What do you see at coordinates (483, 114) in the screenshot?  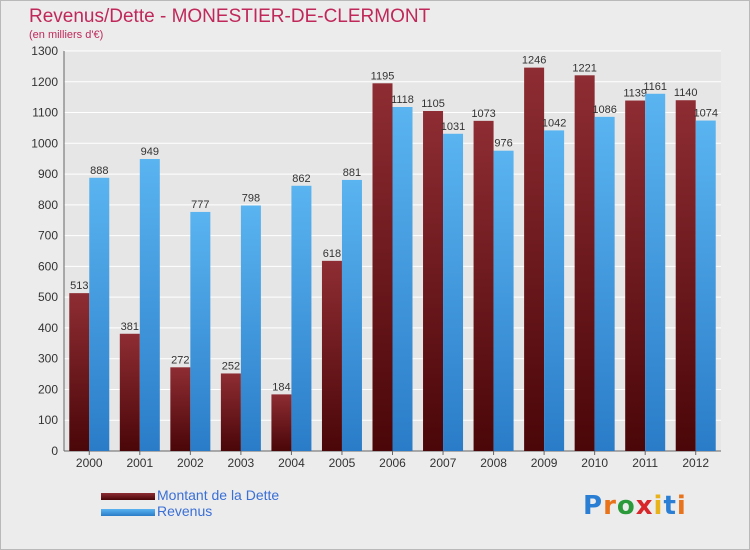 I see `data-label-dette: 1073` at bounding box center [483, 114].